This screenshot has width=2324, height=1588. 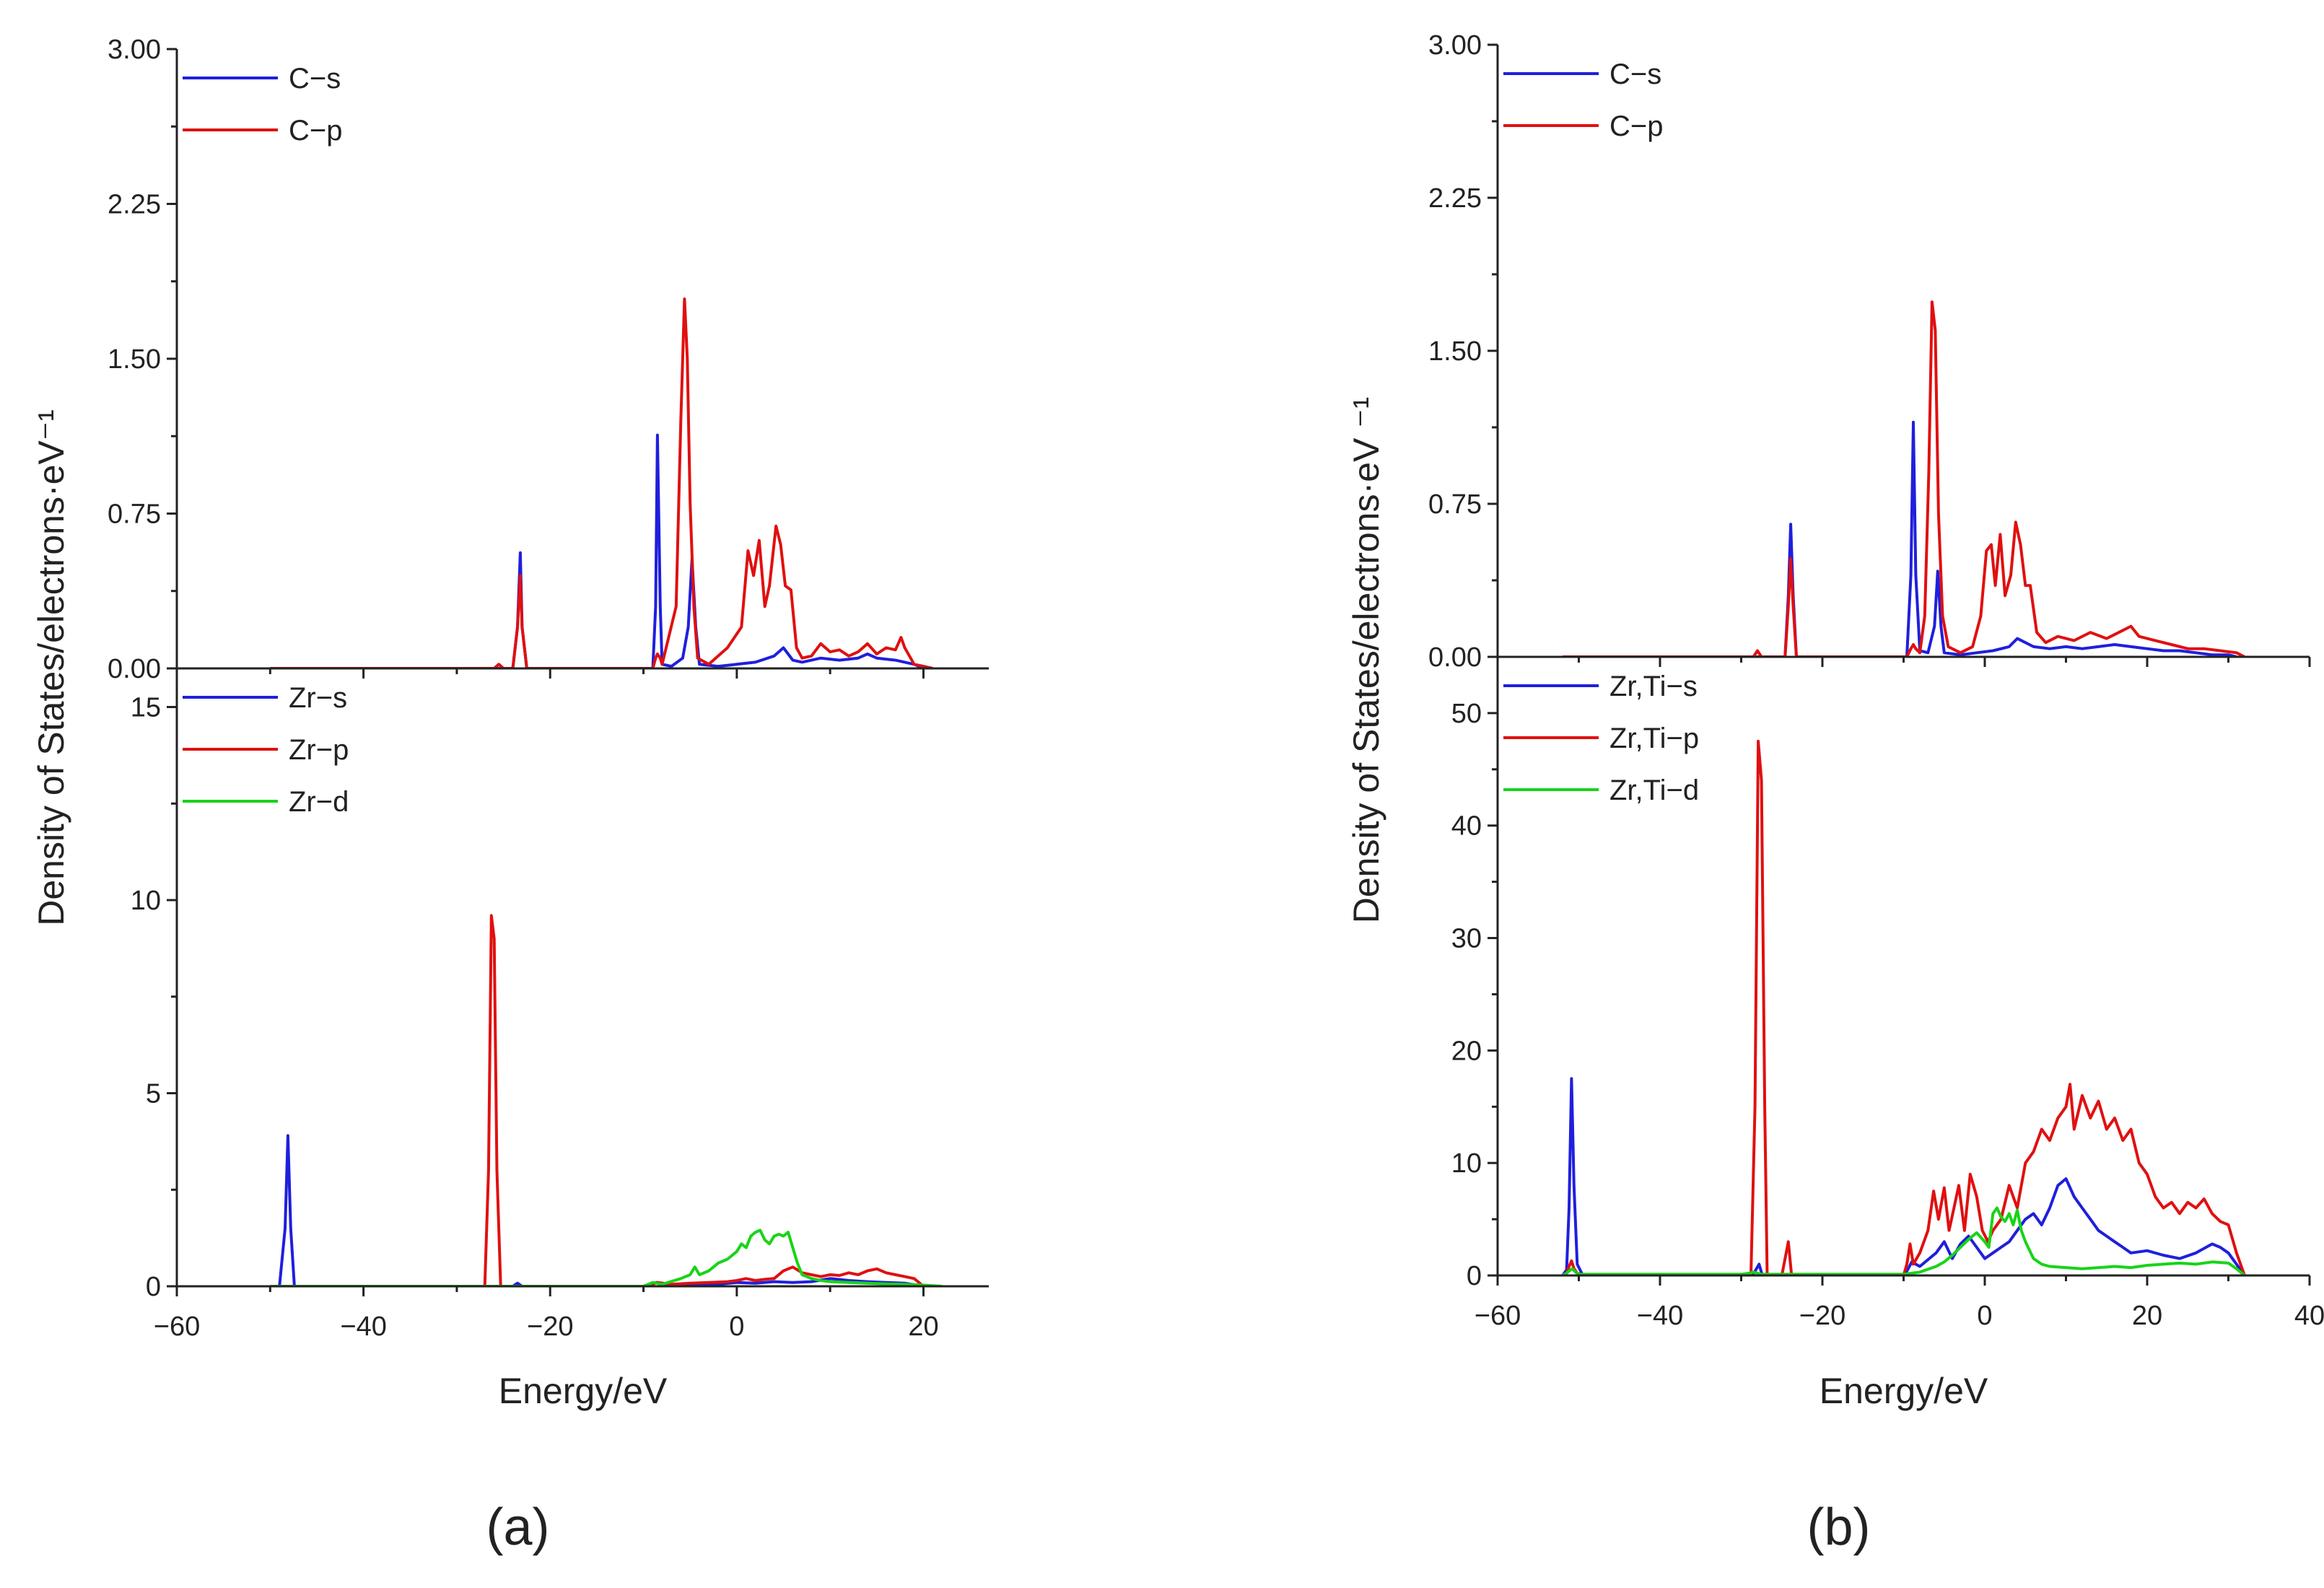 I want to click on legend-label: Zr,Ti−d, so click(x=1654, y=790).